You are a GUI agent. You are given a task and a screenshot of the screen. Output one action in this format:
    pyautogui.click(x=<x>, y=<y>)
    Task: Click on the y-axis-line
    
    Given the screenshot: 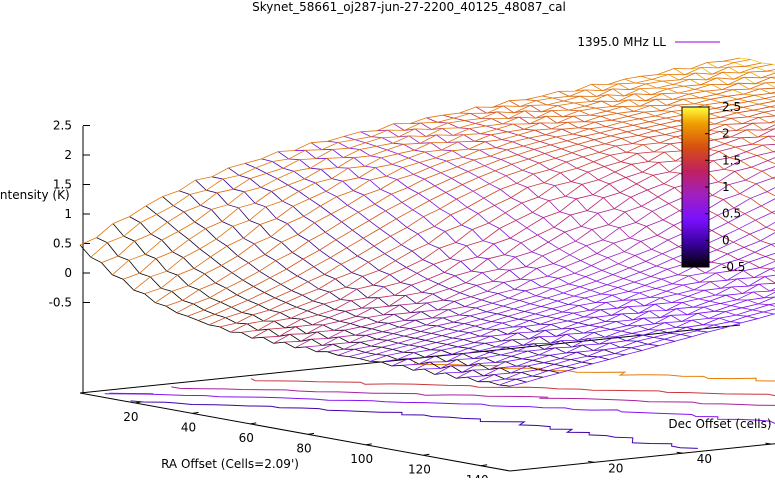 What is the action you would take?
    pyautogui.click(x=642, y=437)
    